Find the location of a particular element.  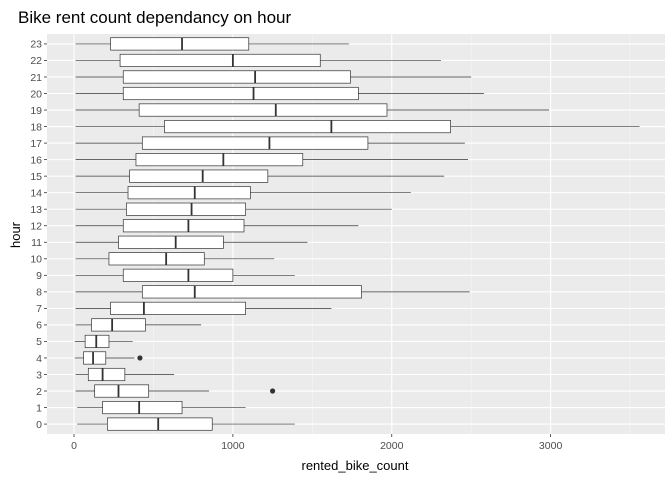

y-tick-label: 12 is located at coordinates (36, 227).